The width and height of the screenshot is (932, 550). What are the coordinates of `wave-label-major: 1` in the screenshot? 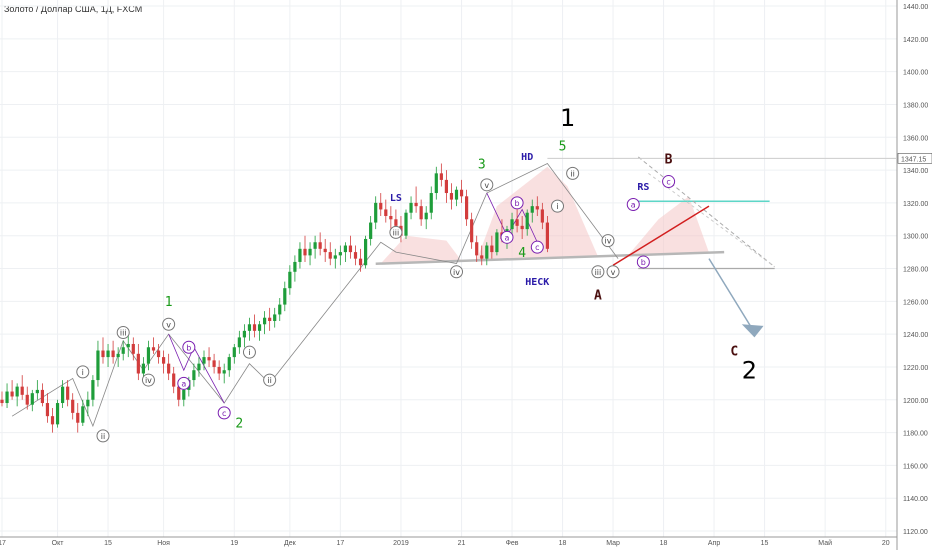 It's located at (567, 118).